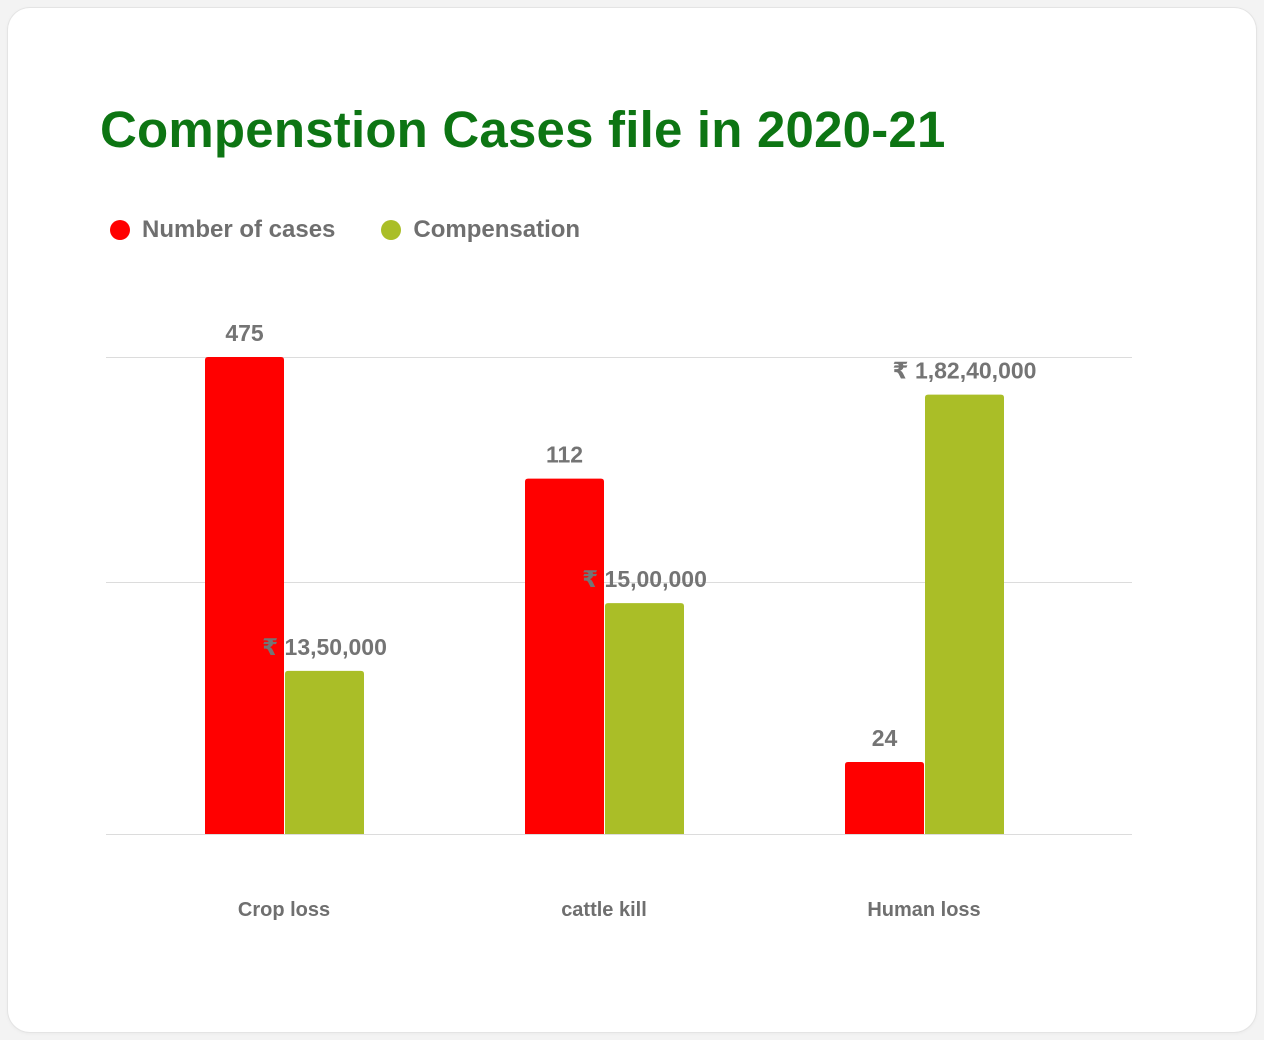  Describe the element at coordinates (644, 718) in the screenshot. I see `bar-compensation-cattle-kill` at that location.